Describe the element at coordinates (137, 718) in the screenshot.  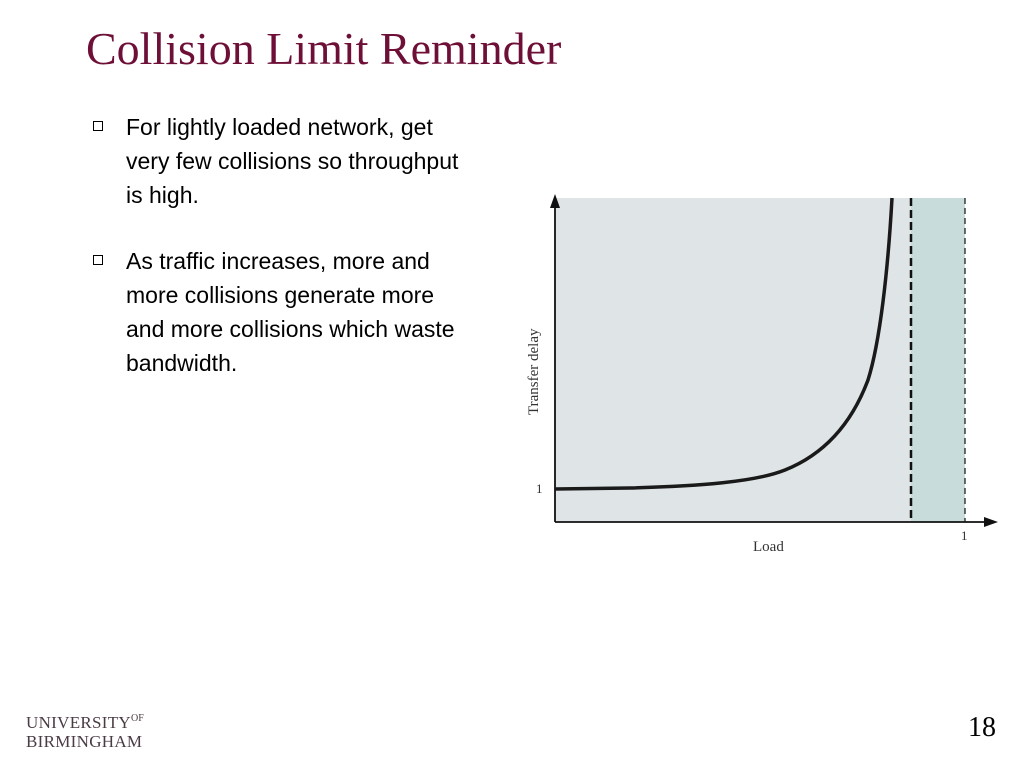
I see `logo-of: OF` at that location.